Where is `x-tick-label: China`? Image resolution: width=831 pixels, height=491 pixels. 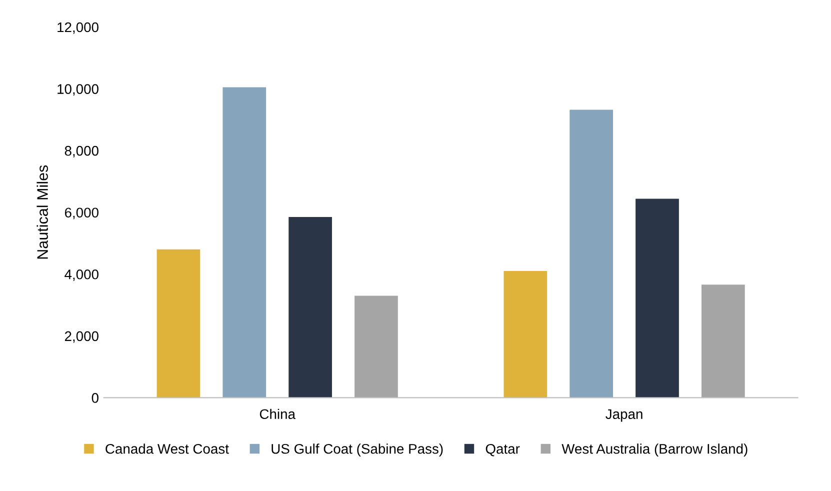
x-tick-label: China is located at coordinates (278, 414).